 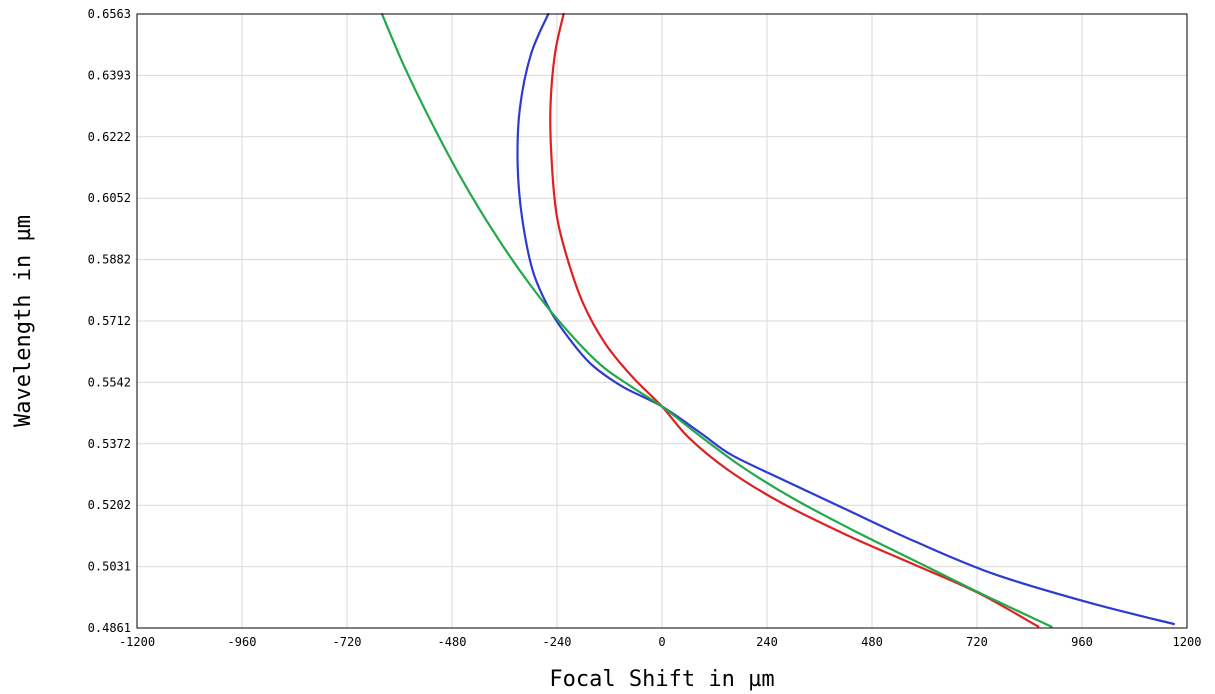 What do you see at coordinates (872, 642) in the screenshot?
I see `x-tick-label: 480` at bounding box center [872, 642].